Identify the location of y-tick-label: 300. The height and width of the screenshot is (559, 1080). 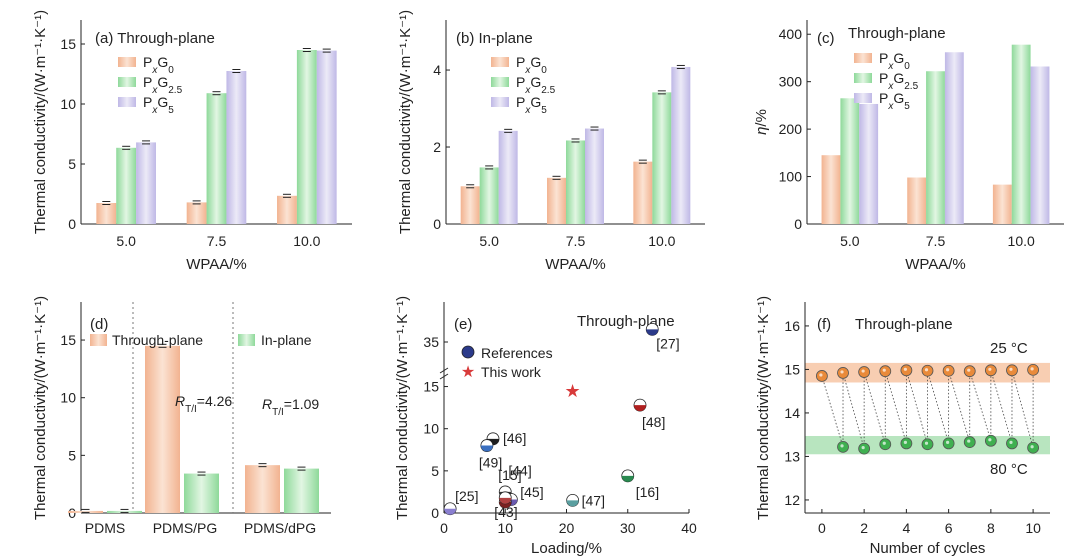
(791, 82).